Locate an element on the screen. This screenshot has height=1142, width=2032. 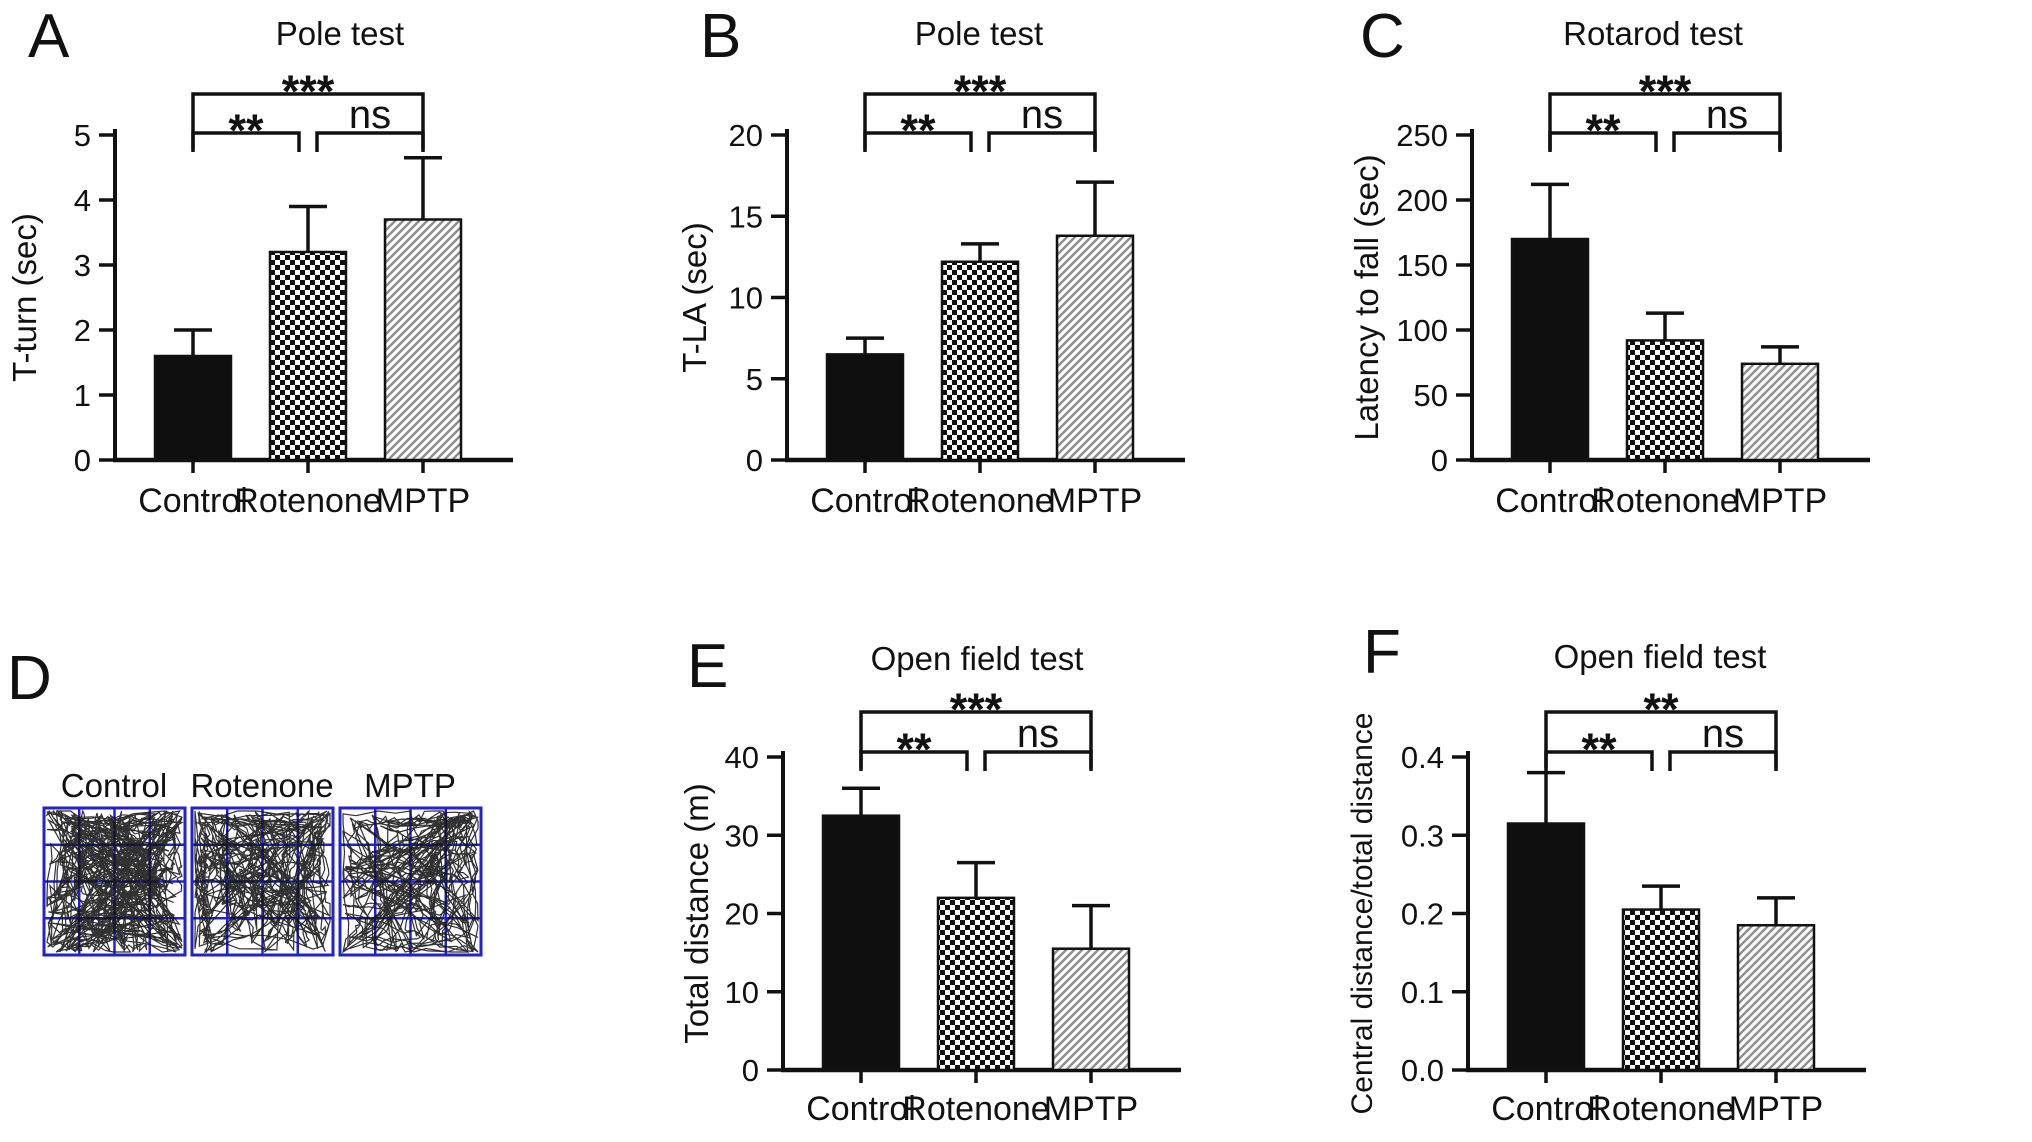
y-axis-label: T-turn (sec) is located at coordinates (24, 297).